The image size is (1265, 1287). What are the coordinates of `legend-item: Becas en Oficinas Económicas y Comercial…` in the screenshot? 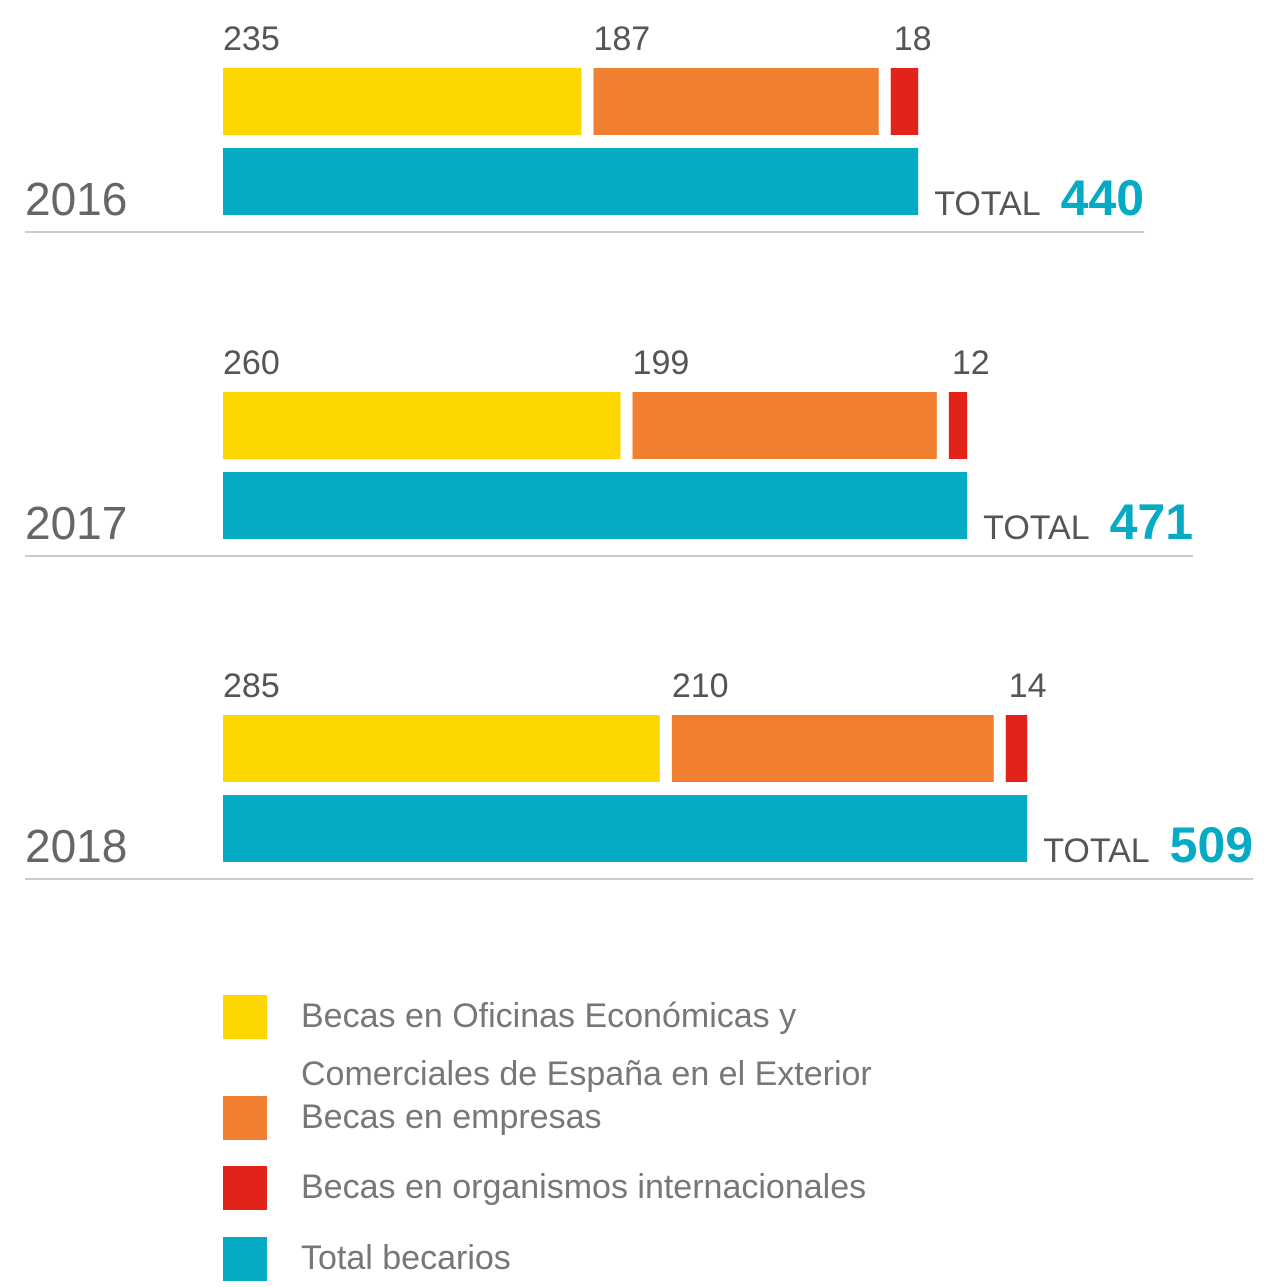 It's located at (572, 1049).